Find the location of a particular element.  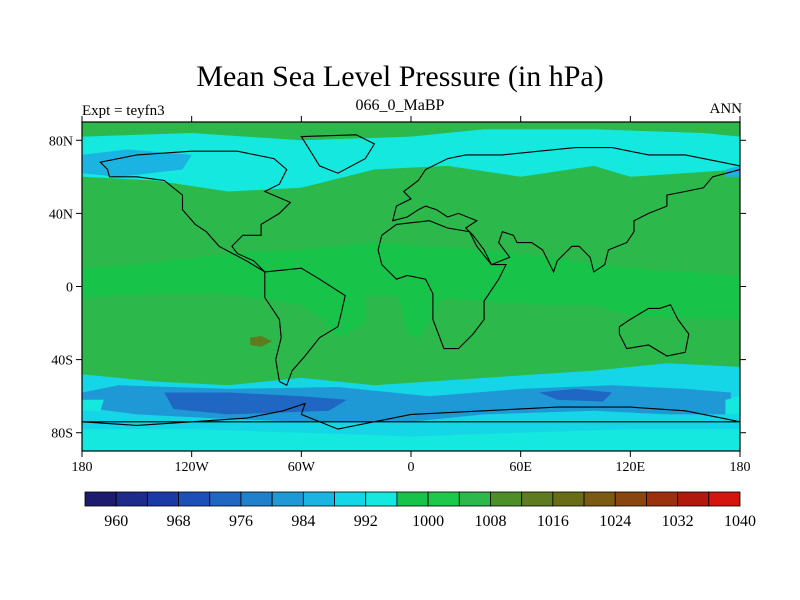

coastline-greenland is located at coordinates (338, 154).